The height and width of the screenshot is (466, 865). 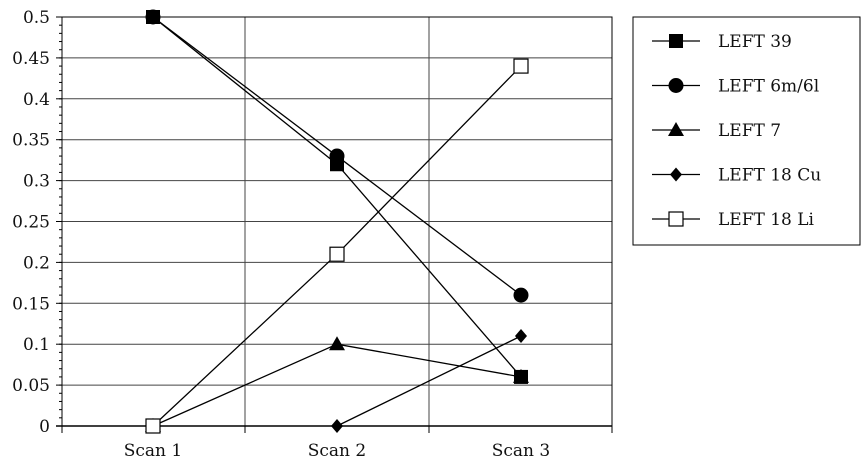 I want to click on y-tick-label: 0, so click(x=44, y=427).